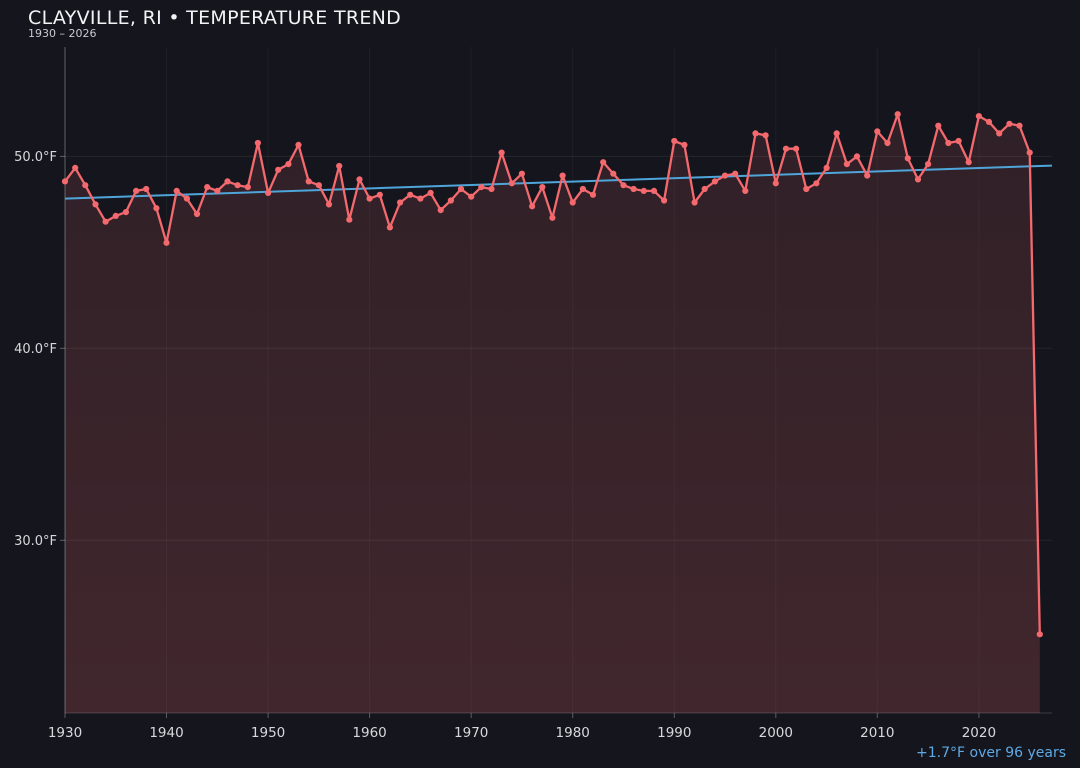 This screenshot has width=1080, height=768. I want to click on x-tick-label: 1990, so click(674, 733).